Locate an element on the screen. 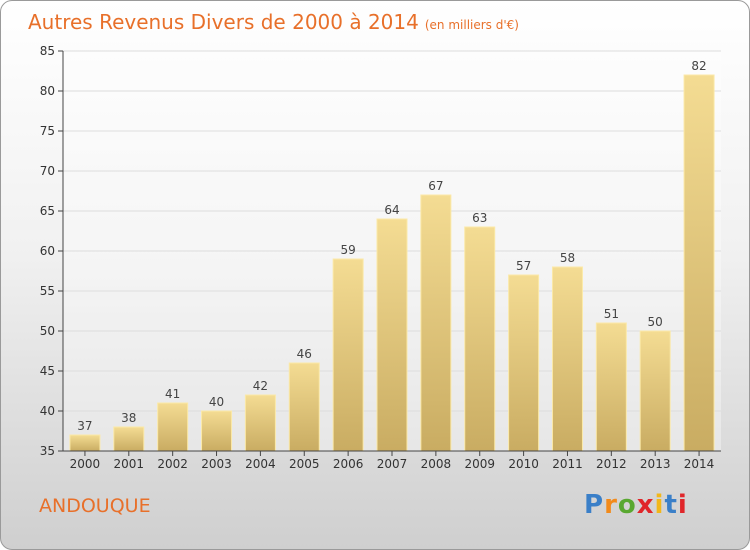 The width and height of the screenshot is (750, 550). y-tick-label: 85 is located at coordinates (47, 51).